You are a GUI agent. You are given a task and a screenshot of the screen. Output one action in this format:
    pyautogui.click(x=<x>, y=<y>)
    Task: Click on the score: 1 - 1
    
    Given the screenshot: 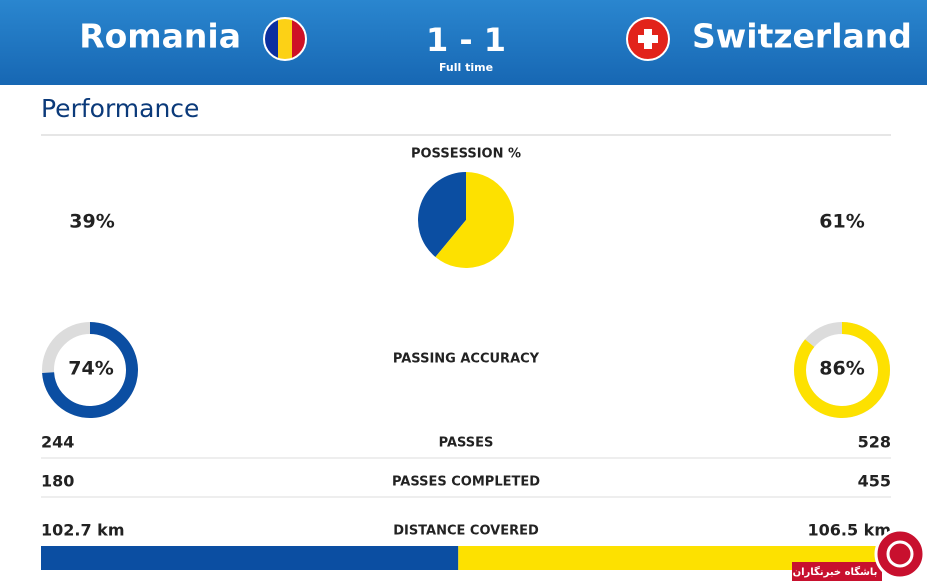 What is the action you would take?
    pyautogui.click(x=466, y=40)
    